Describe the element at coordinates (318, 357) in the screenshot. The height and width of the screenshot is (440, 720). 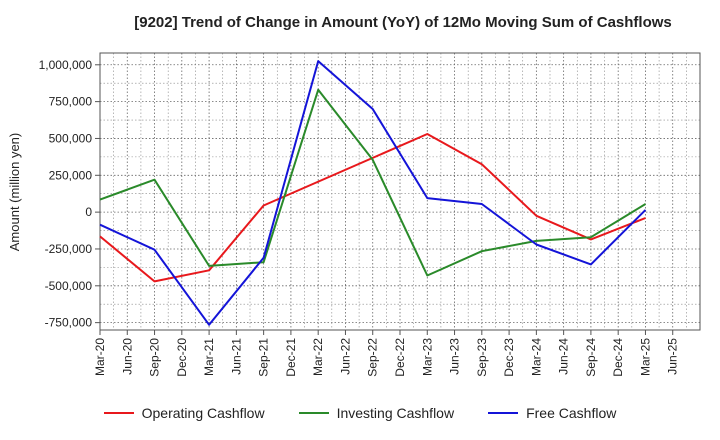
I see `x-tick-label: Mar-22` at that location.